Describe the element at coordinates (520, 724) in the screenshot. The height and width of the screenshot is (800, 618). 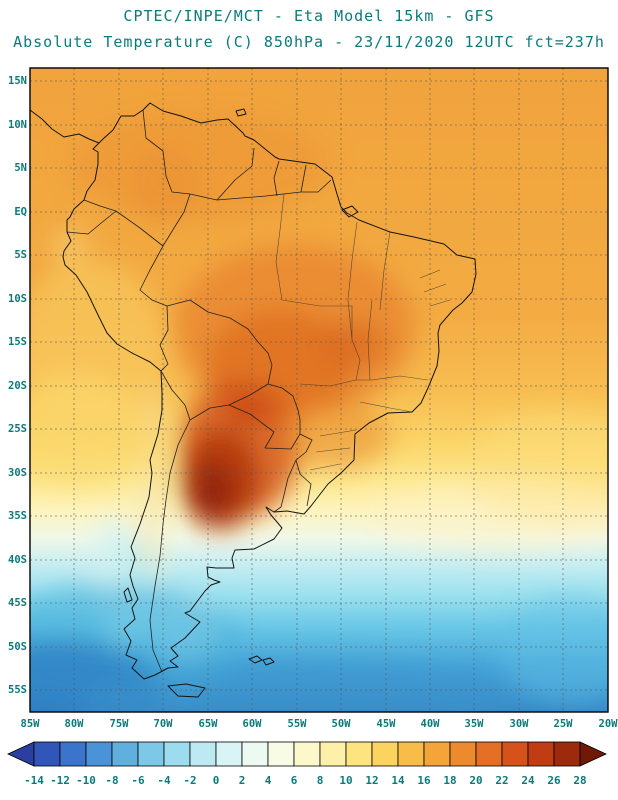
I see `lon-label: 30W` at that location.